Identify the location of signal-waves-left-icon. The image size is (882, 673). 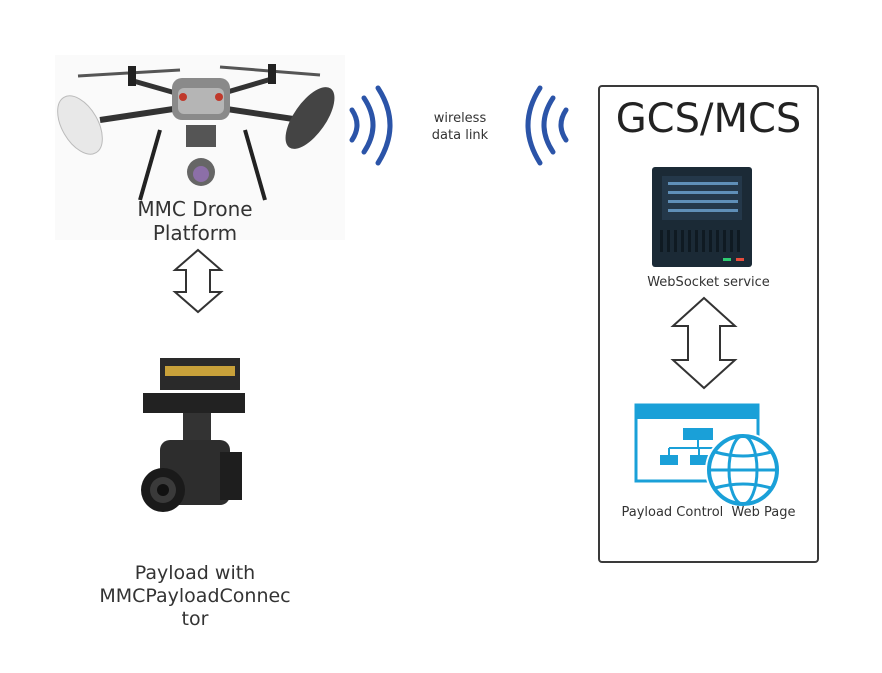
(547, 125).